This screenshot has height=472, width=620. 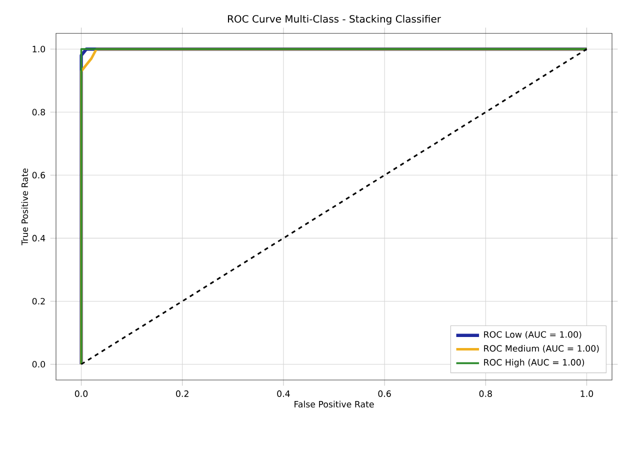 I want to click on x-tick-label: 1.0, so click(x=587, y=393).